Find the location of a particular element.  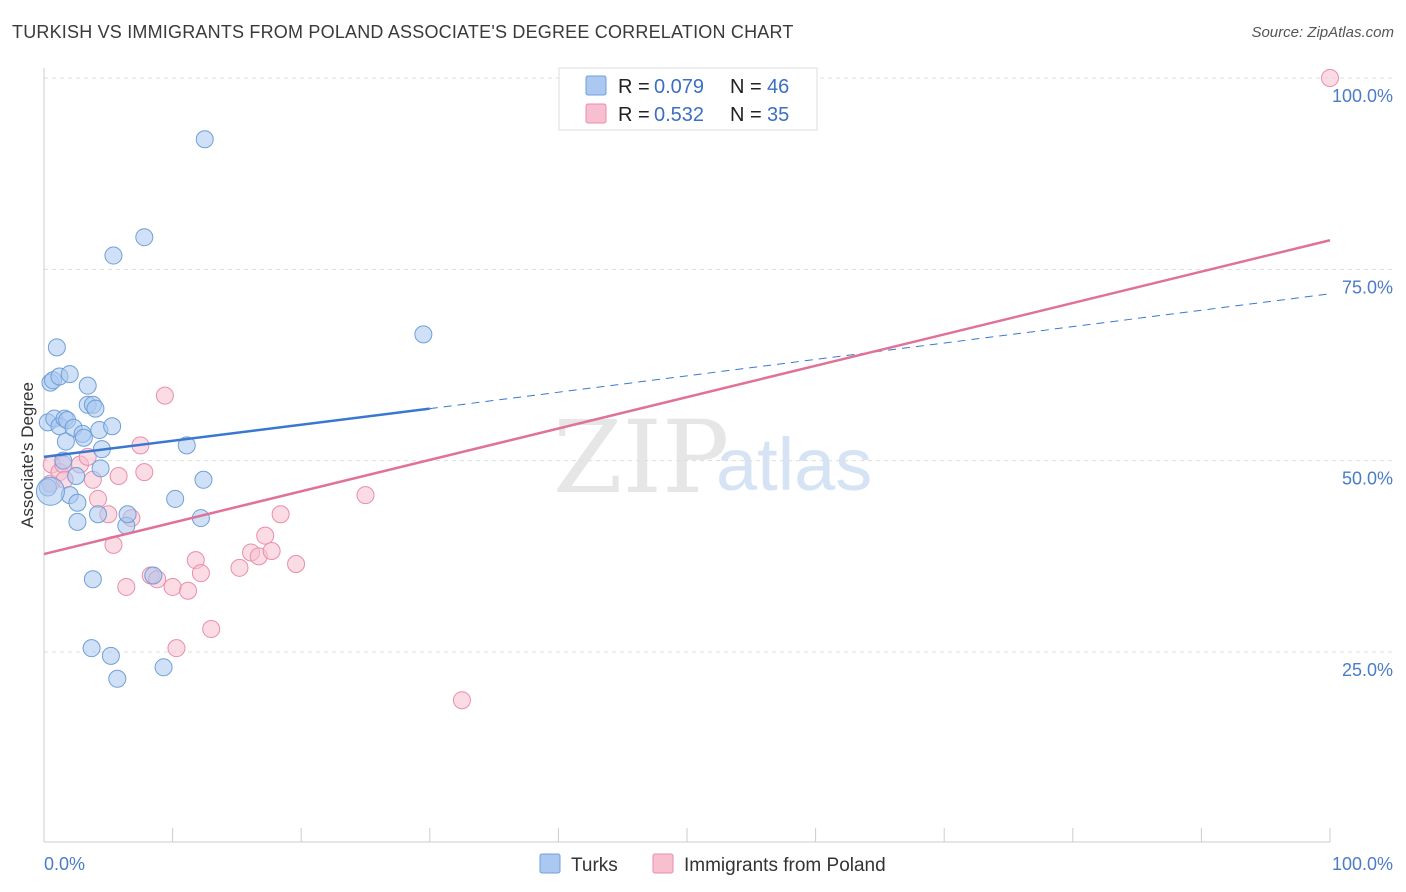

bottom-legend-poland: Immigrants from Poland is located at coordinates (785, 865).